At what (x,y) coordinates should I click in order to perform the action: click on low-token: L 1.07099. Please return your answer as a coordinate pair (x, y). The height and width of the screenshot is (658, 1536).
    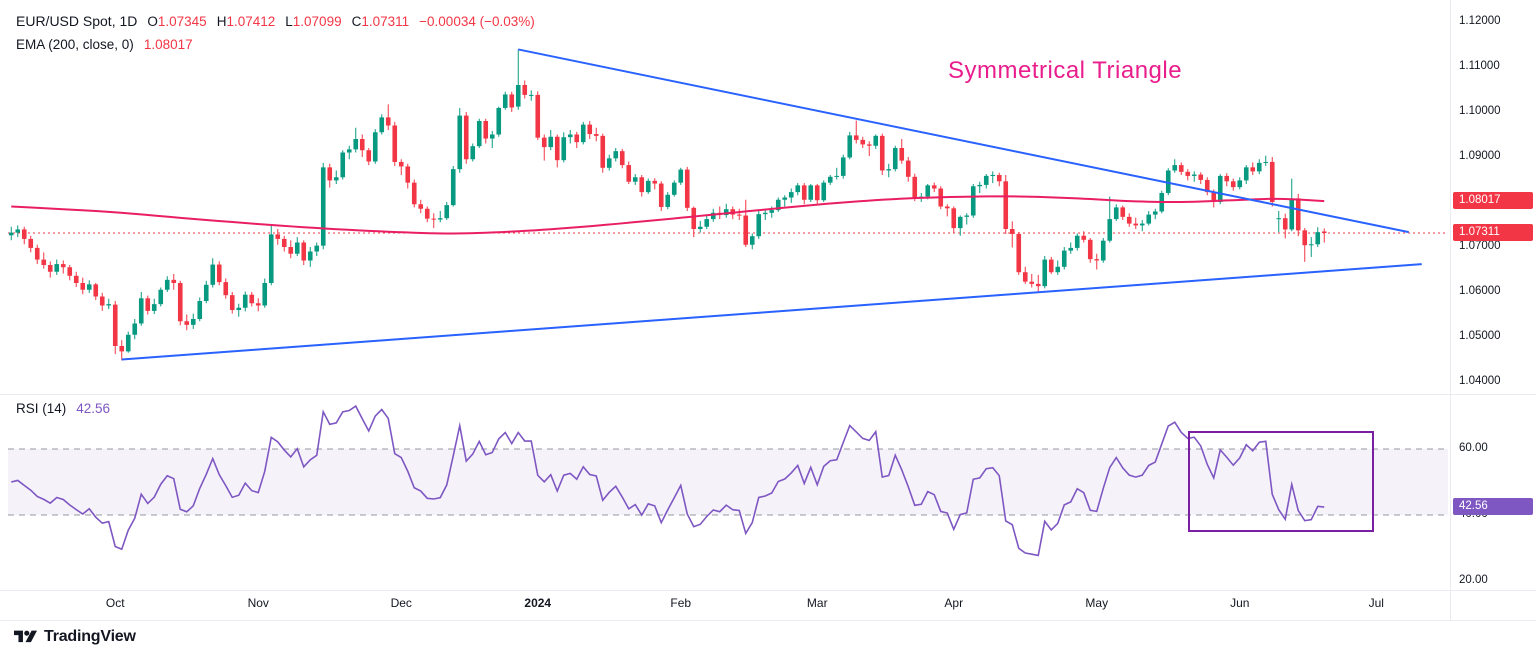
    Looking at the image, I should click on (313, 21).